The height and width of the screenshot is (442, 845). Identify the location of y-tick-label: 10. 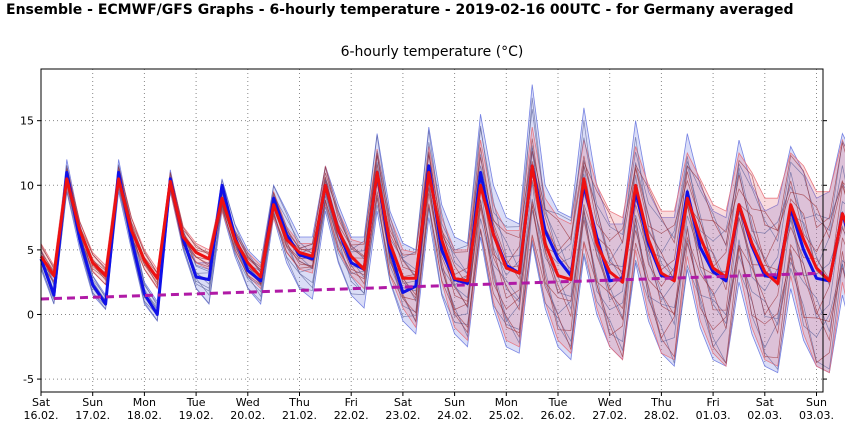
(27, 185).